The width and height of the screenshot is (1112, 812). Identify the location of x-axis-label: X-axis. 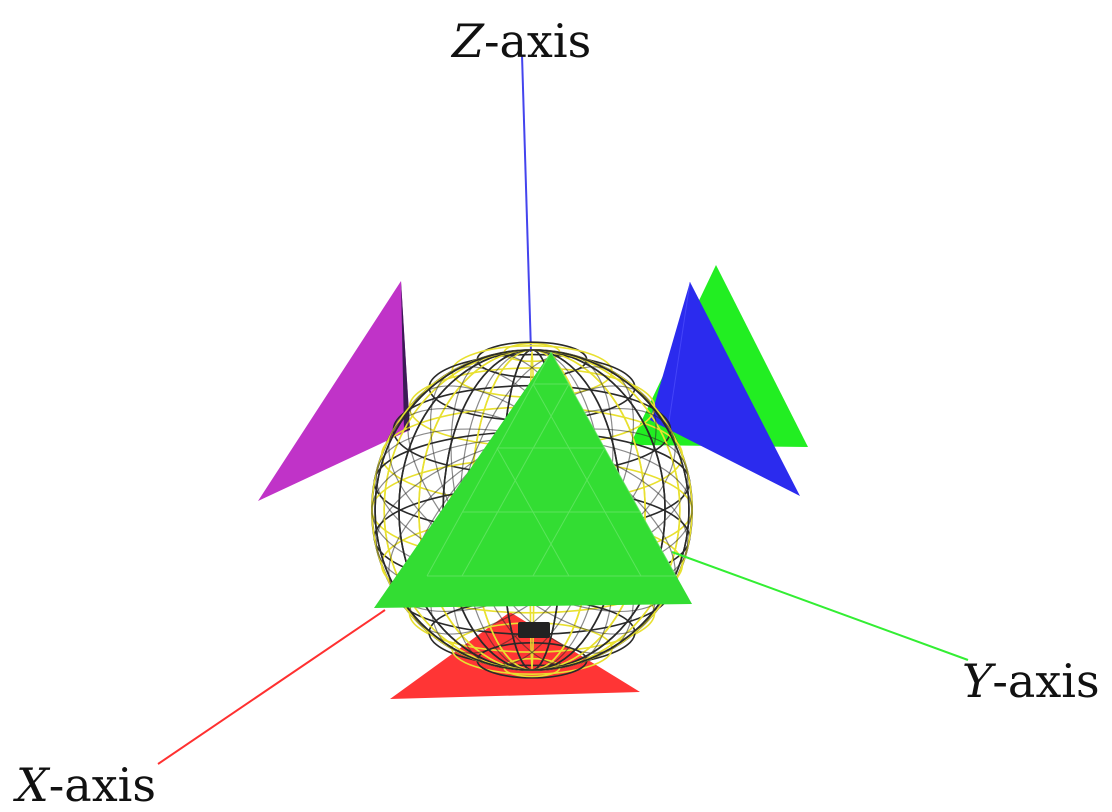
(86, 785).